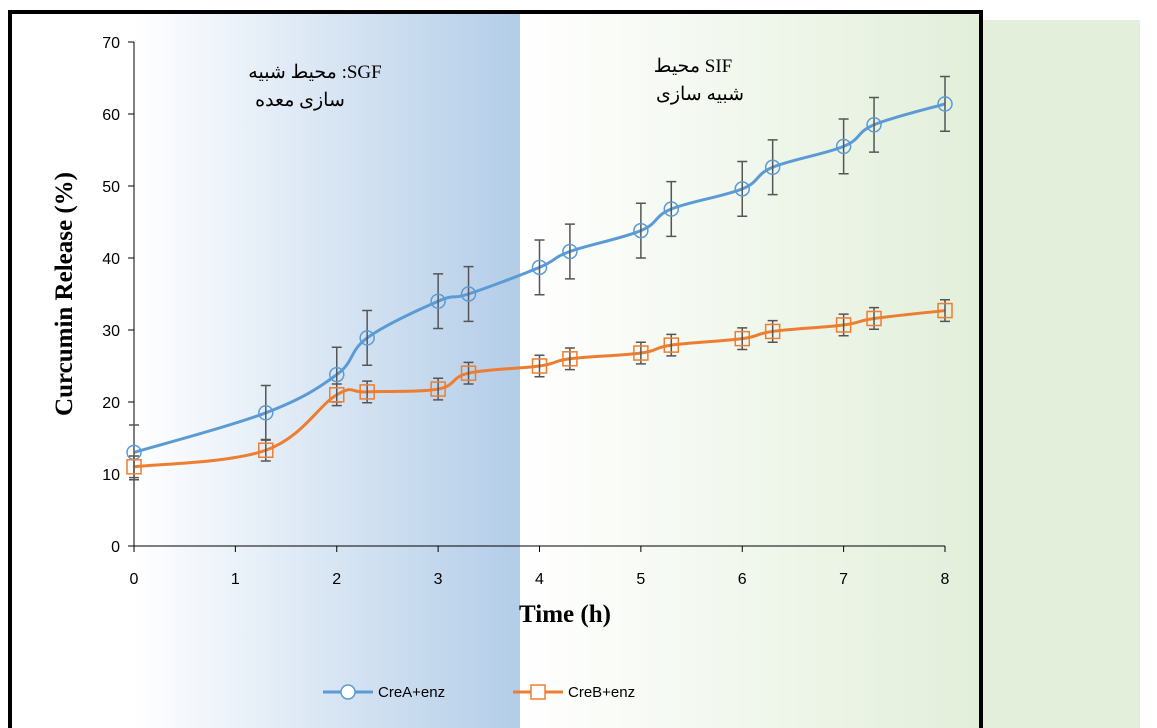 Image resolution: width=1157 pixels, height=728 pixels. Describe the element at coordinates (700, 94) in the screenshot. I see `annotation: شبیه سازی` at that location.